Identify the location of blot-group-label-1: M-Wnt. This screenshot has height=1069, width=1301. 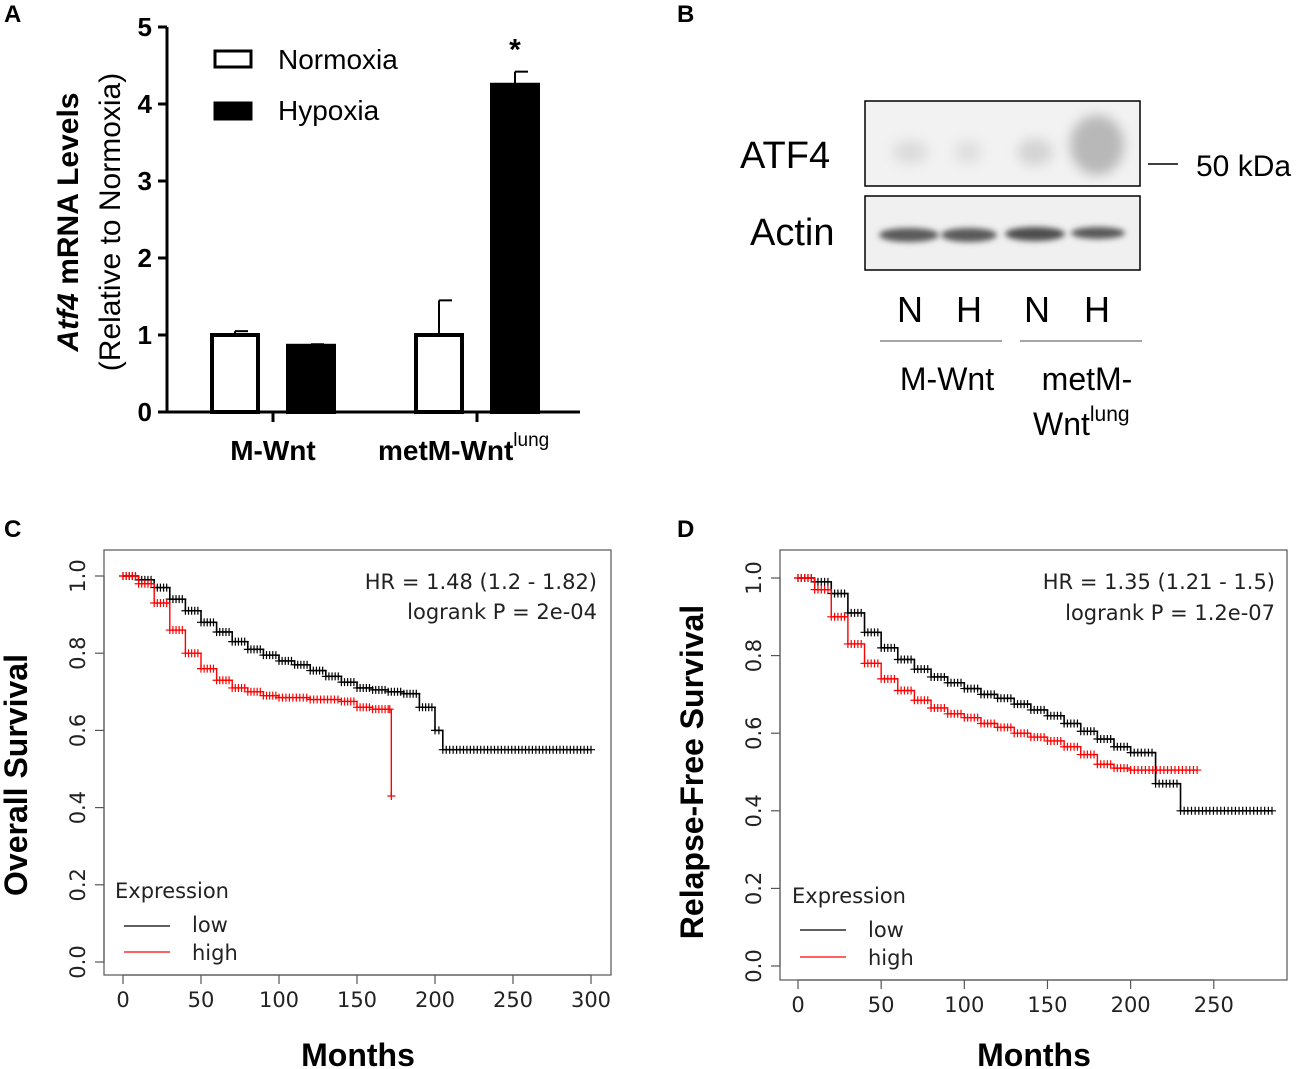
(947, 379).